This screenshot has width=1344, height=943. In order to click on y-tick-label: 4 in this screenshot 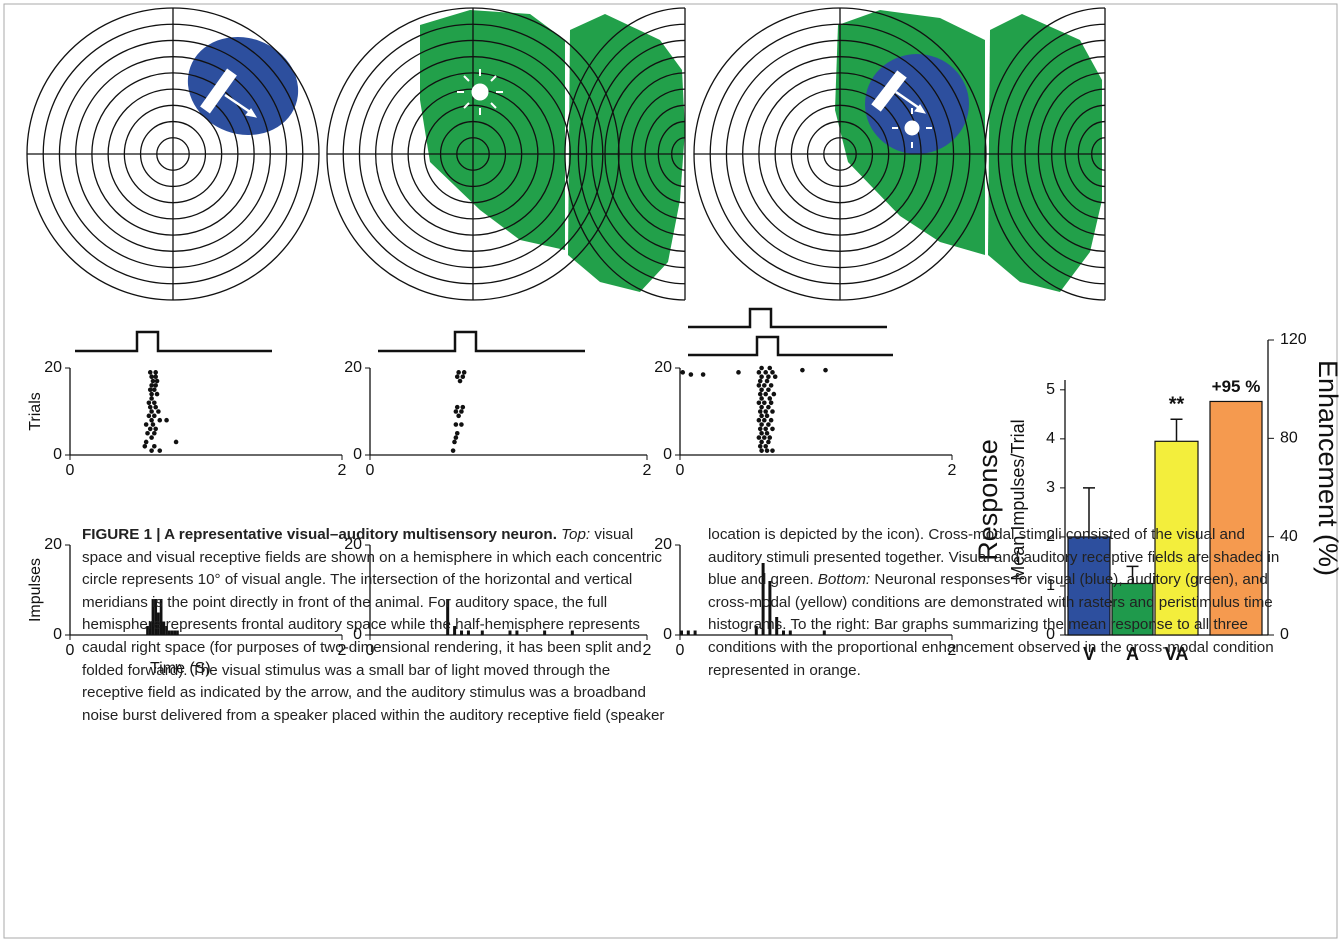, I will do `click(1050, 438)`.